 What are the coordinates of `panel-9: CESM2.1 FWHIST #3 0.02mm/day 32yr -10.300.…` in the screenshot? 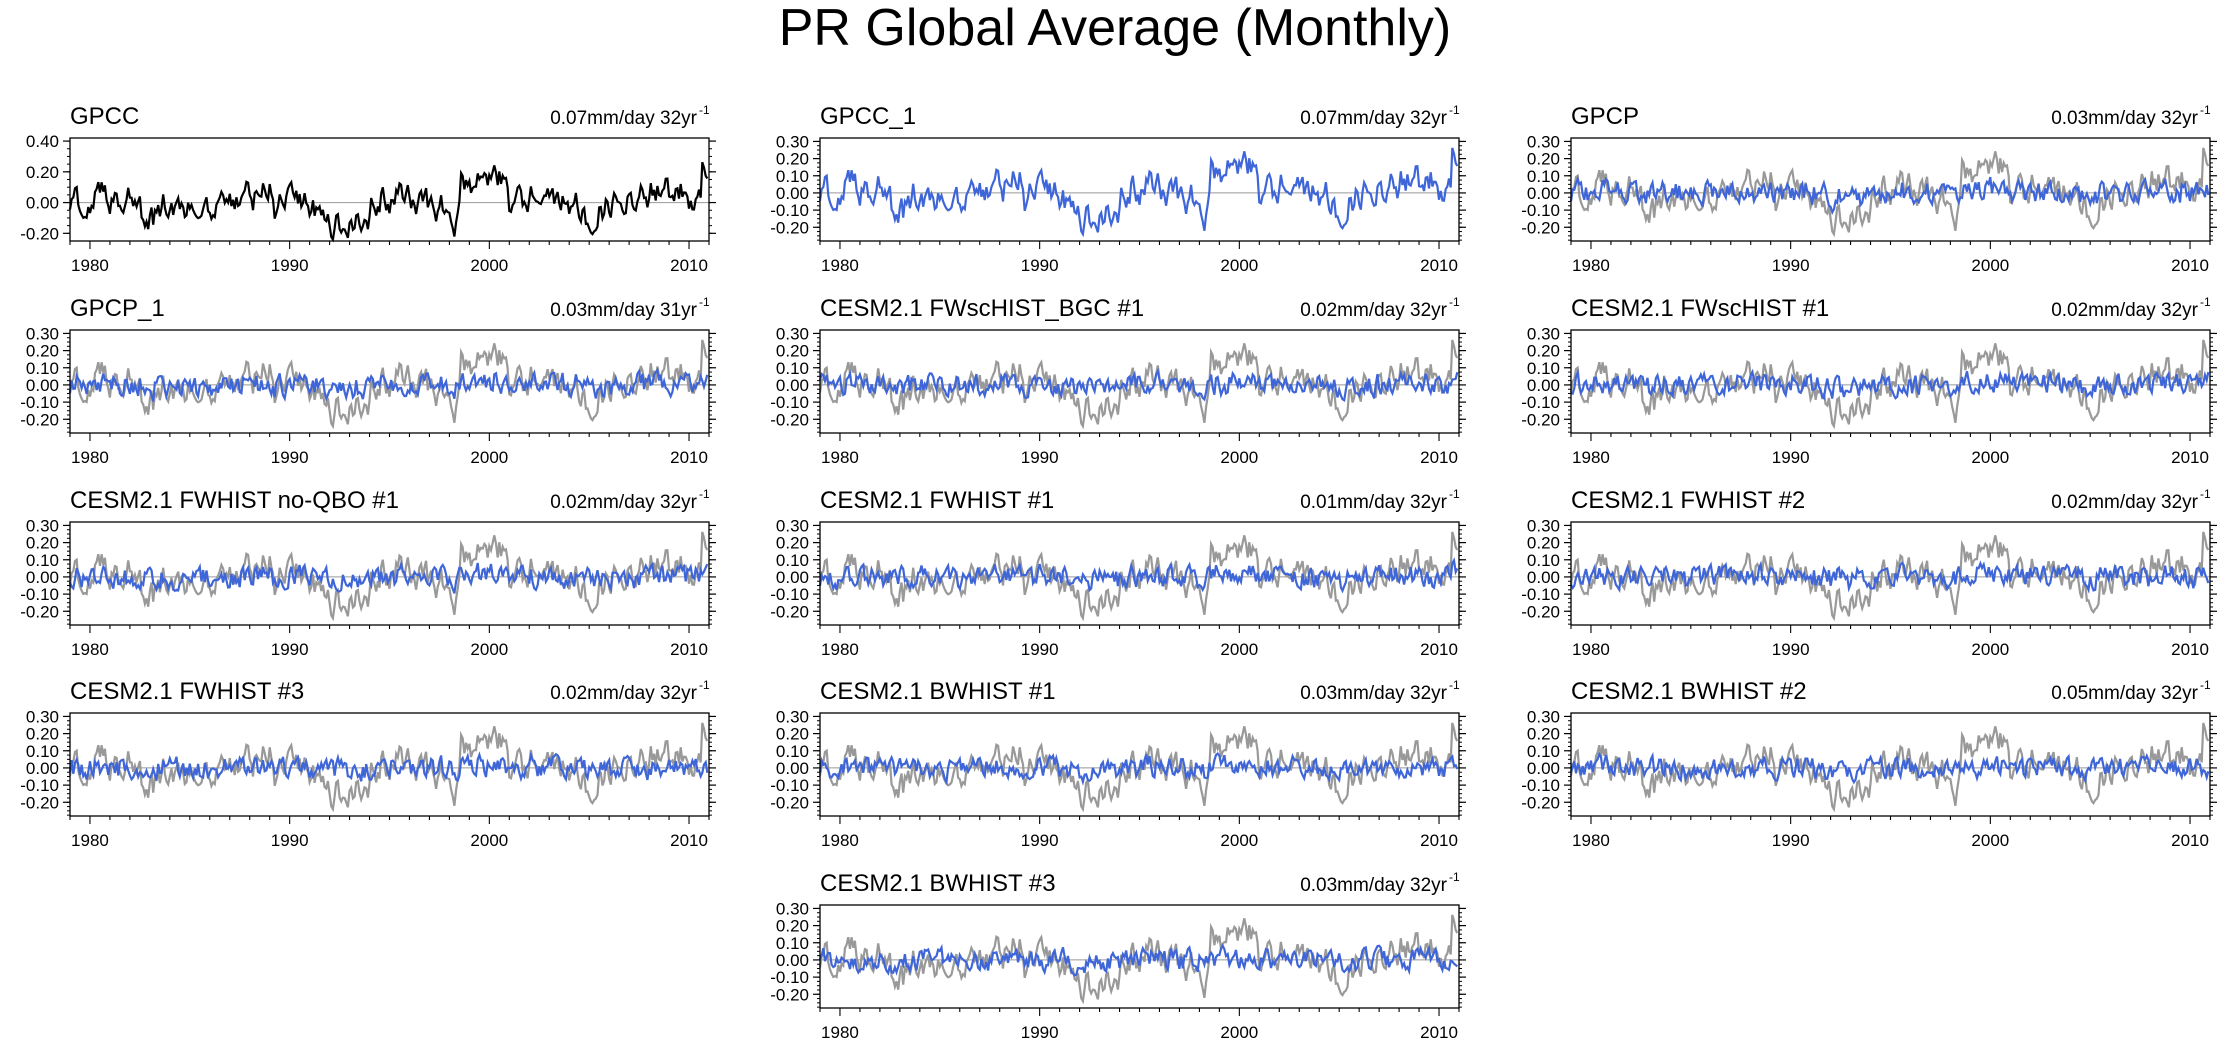 It's located at (368, 764).